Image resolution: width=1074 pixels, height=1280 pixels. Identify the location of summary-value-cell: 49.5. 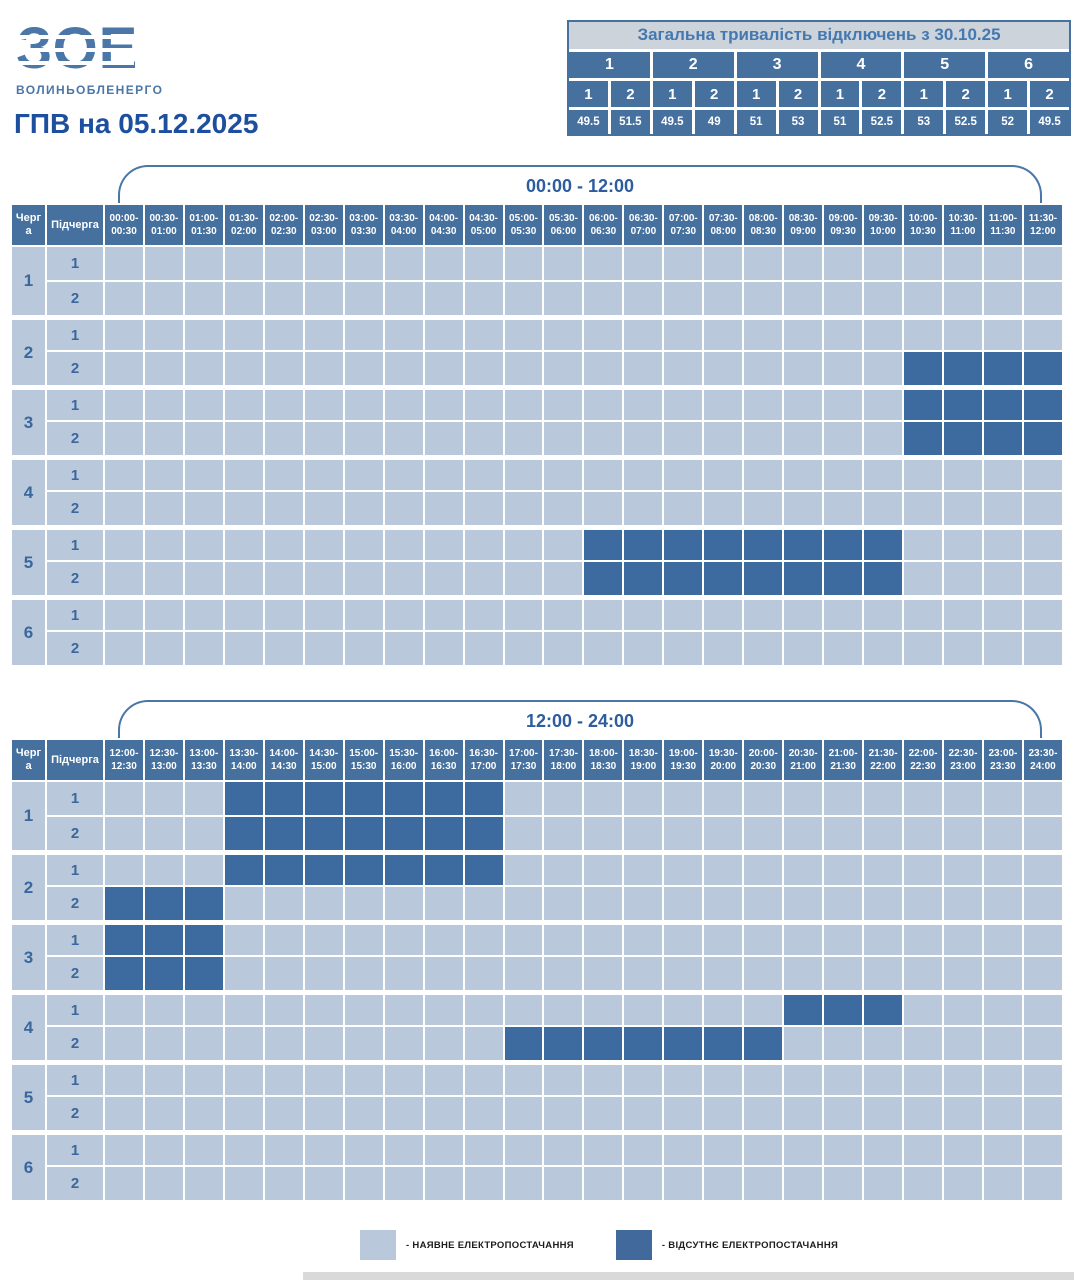
(672, 122).